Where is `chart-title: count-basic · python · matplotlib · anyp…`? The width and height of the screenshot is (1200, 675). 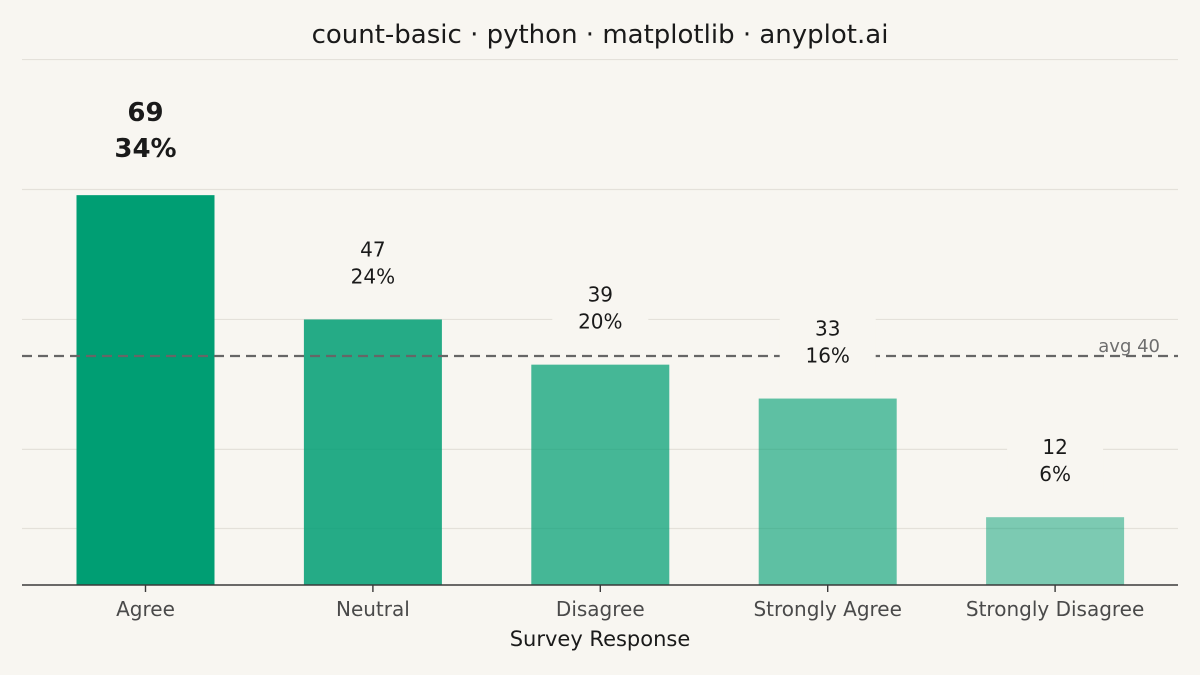 chart-title: count-basic · python · matplotlib · anyp… is located at coordinates (600, 35).